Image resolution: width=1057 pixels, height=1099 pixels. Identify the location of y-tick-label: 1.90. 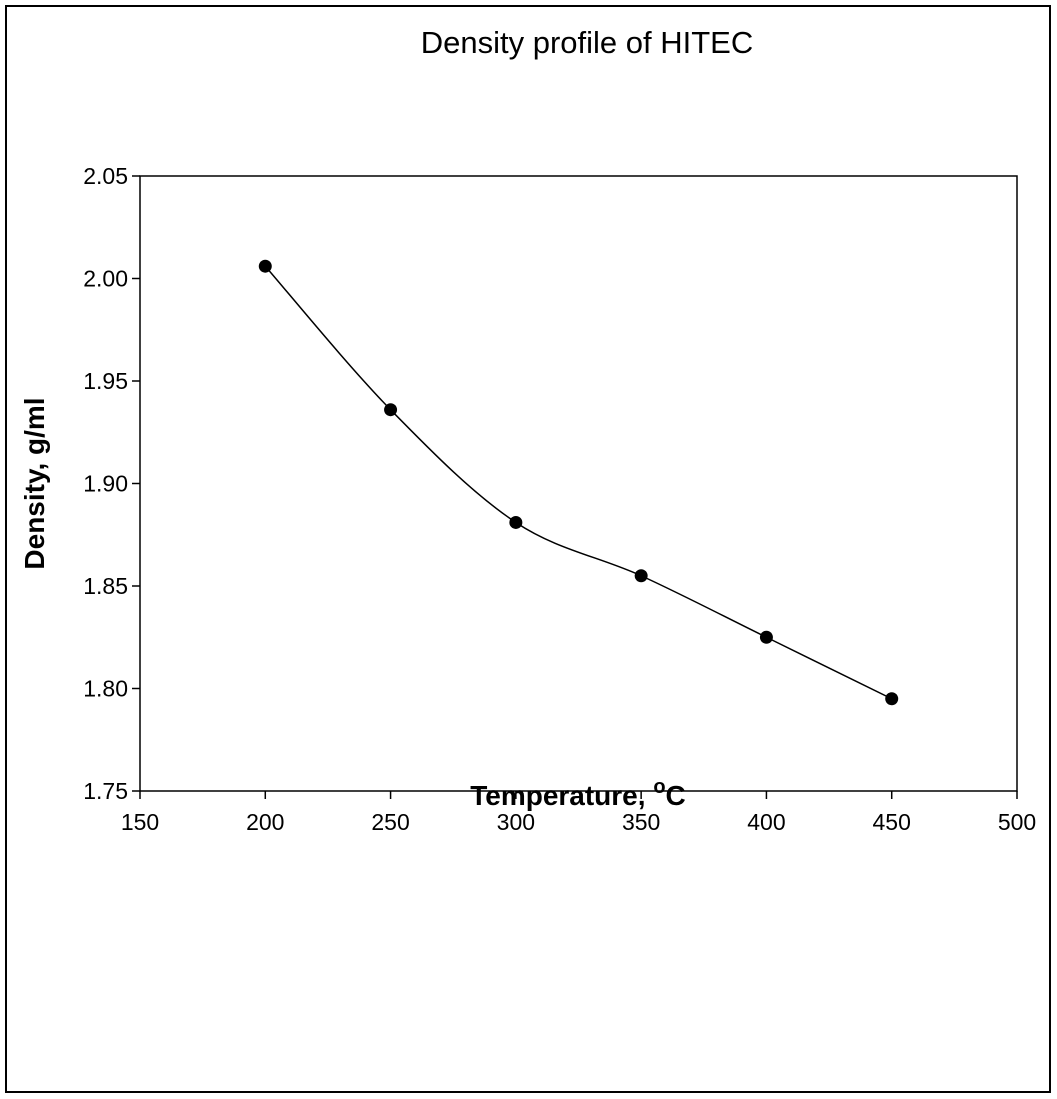
(105, 484).